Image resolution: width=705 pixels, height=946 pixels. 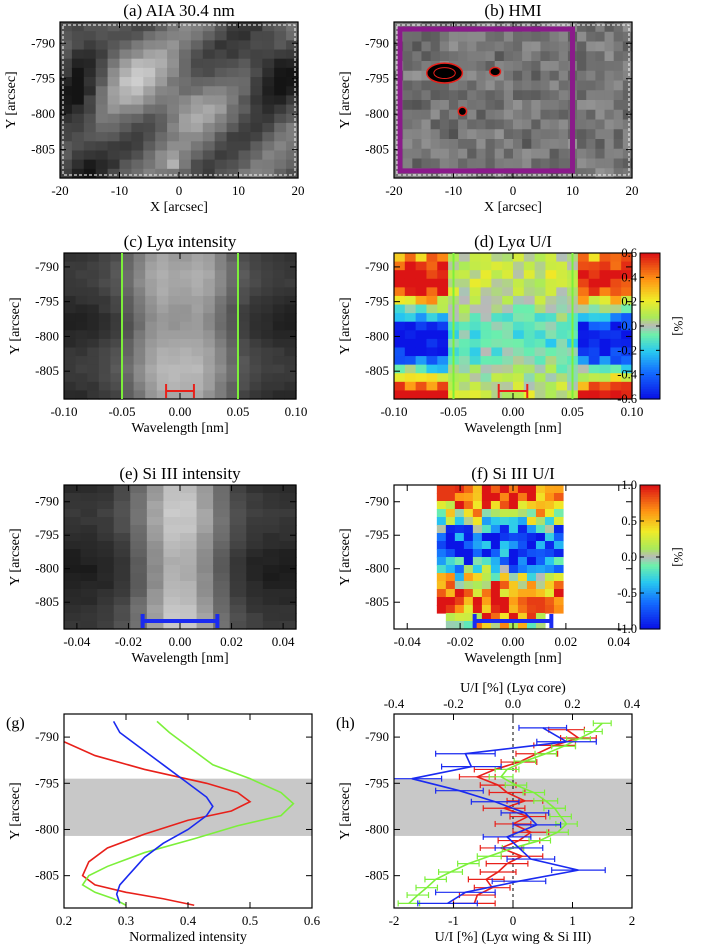 What do you see at coordinates (627, 350) in the screenshot?
I see `colorbar-tick-label: -0.2` at bounding box center [627, 350].